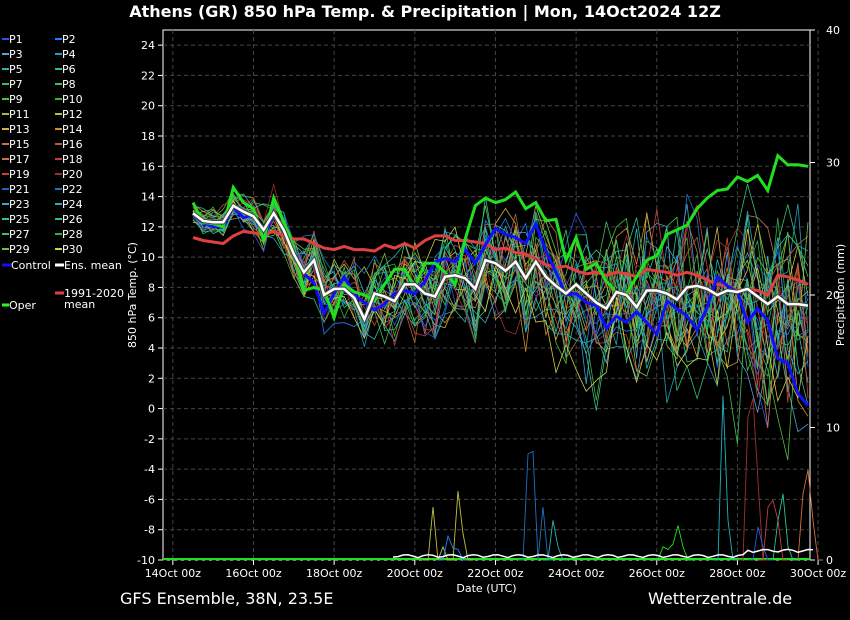 The width and height of the screenshot is (850, 620). Describe the element at coordinates (72, 249) in the screenshot. I see `legend-label: P30` at that location.